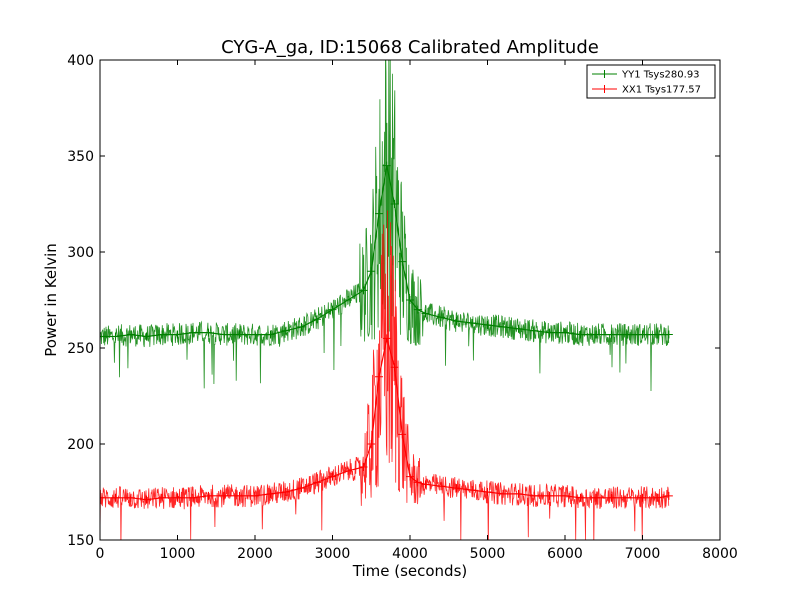  I want to click on x-tick-label: 3000, so click(333, 554).